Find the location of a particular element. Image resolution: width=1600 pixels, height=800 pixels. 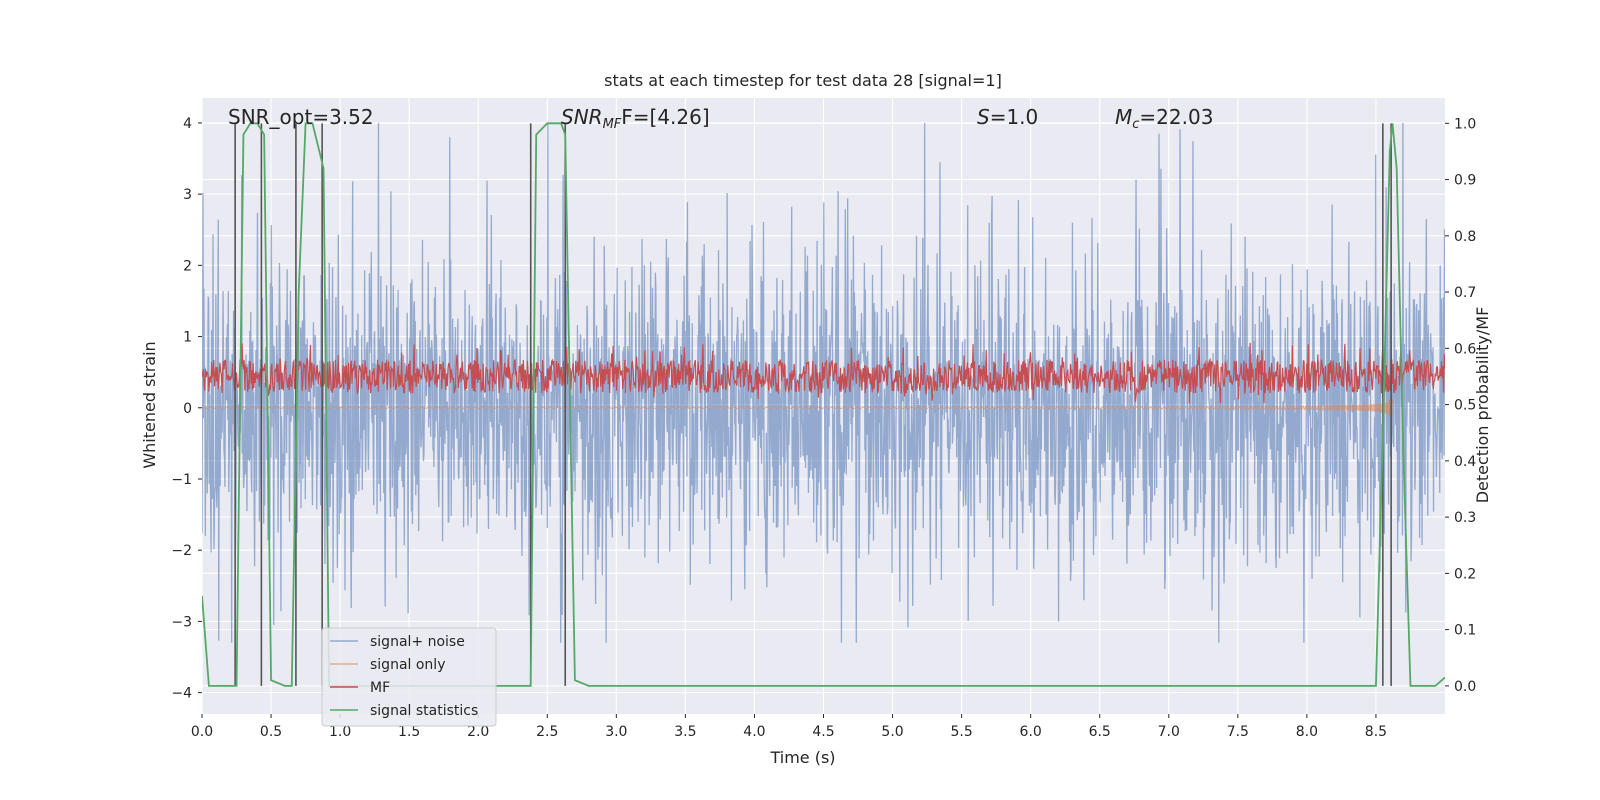

y-tick-label: −1 is located at coordinates (181, 480).